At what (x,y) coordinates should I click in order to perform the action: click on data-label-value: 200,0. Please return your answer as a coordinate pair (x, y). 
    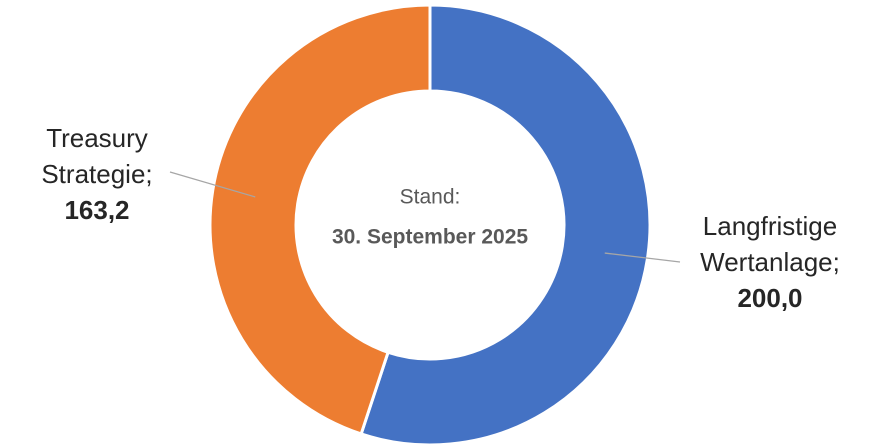
    Looking at the image, I should click on (769, 298).